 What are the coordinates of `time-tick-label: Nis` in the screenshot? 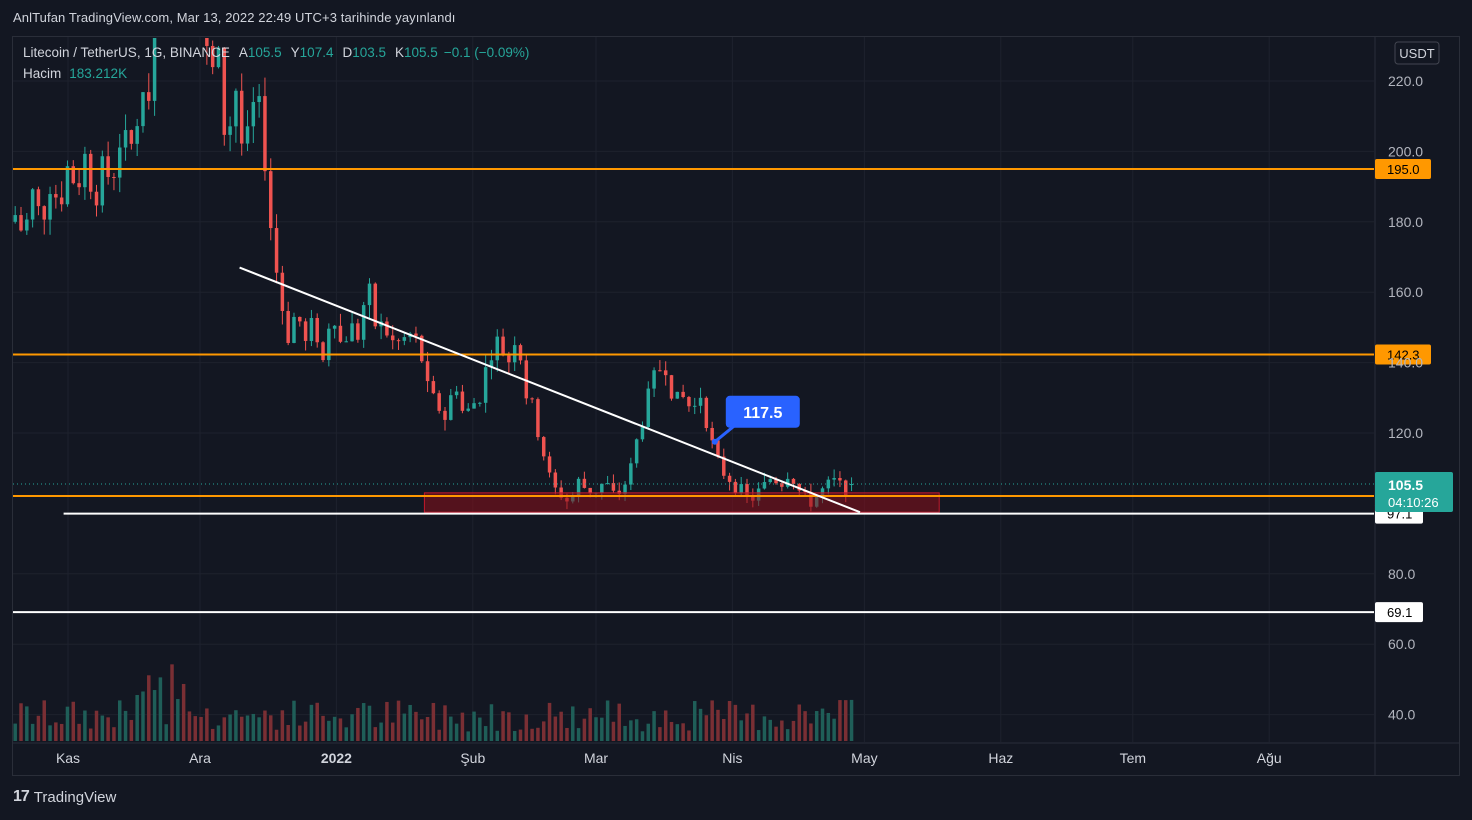 It's located at (732, 758).